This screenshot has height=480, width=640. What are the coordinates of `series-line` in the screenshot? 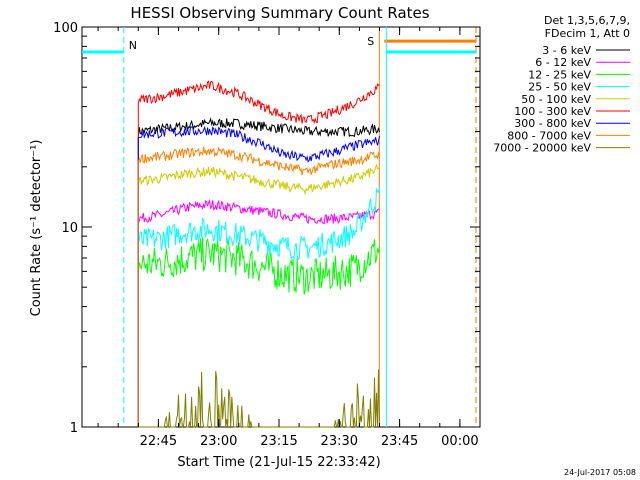 It's located at (259, 399).